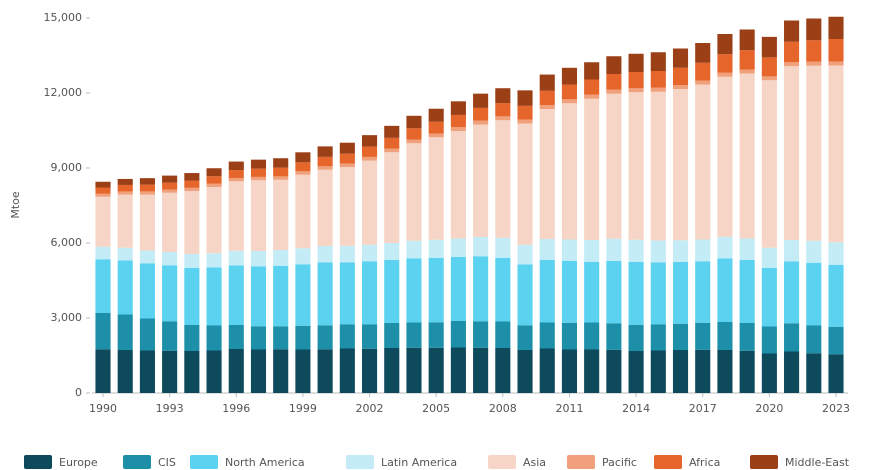 The width and height of the screenshot is (871, 470). What do you see at coordinates (63, 92) in the screenshot?
I see `y-tick-label: 12,000` at bounding box center [63, 92].